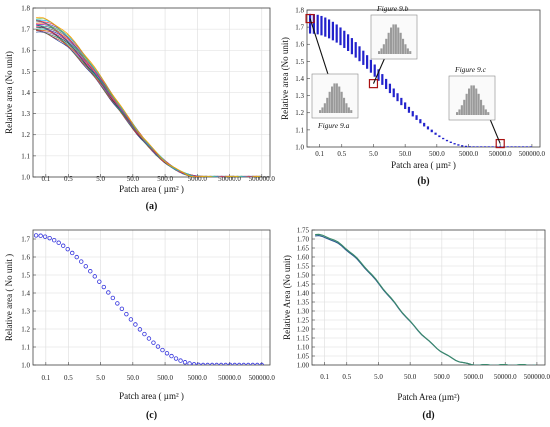  Describe the element at coordinates (152, 206) in the screenshot. I see `panel-label: (a)` at that location.